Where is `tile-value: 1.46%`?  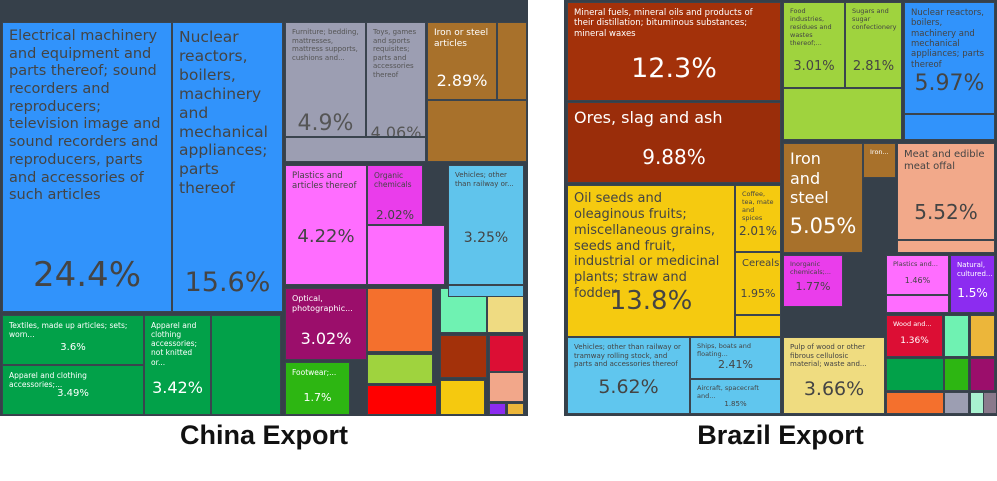
tile-value: 1.46% is located at coordinates (917, 280).